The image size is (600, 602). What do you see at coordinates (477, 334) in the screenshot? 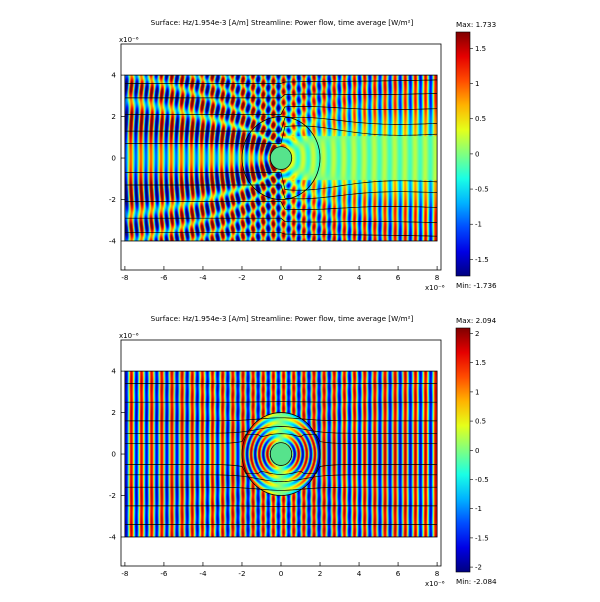
I see `colorbar-tick-label: 2` at bounding box center [477, 334].